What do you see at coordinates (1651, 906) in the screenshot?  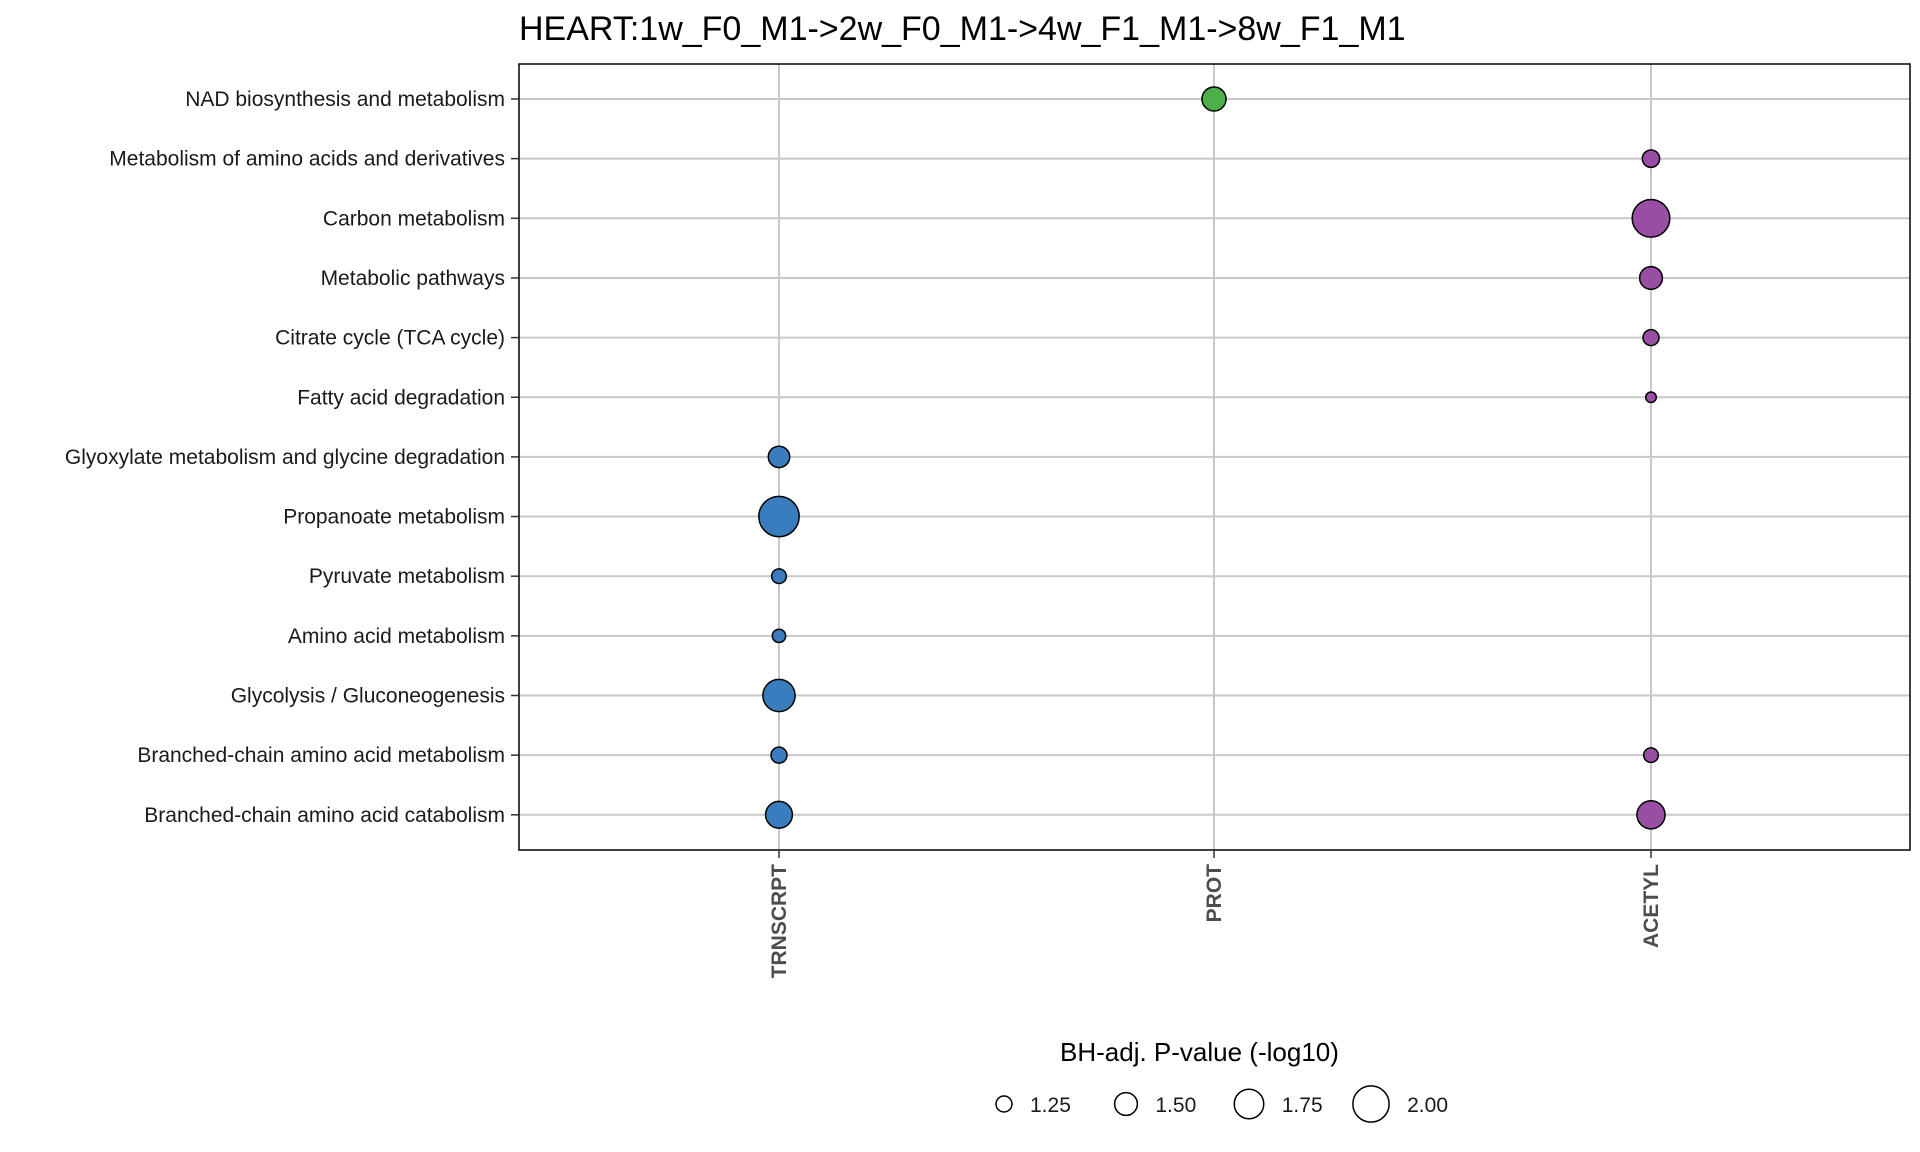 I see `x-tick-label: ACETYL` at bounding box center [1651, 906].